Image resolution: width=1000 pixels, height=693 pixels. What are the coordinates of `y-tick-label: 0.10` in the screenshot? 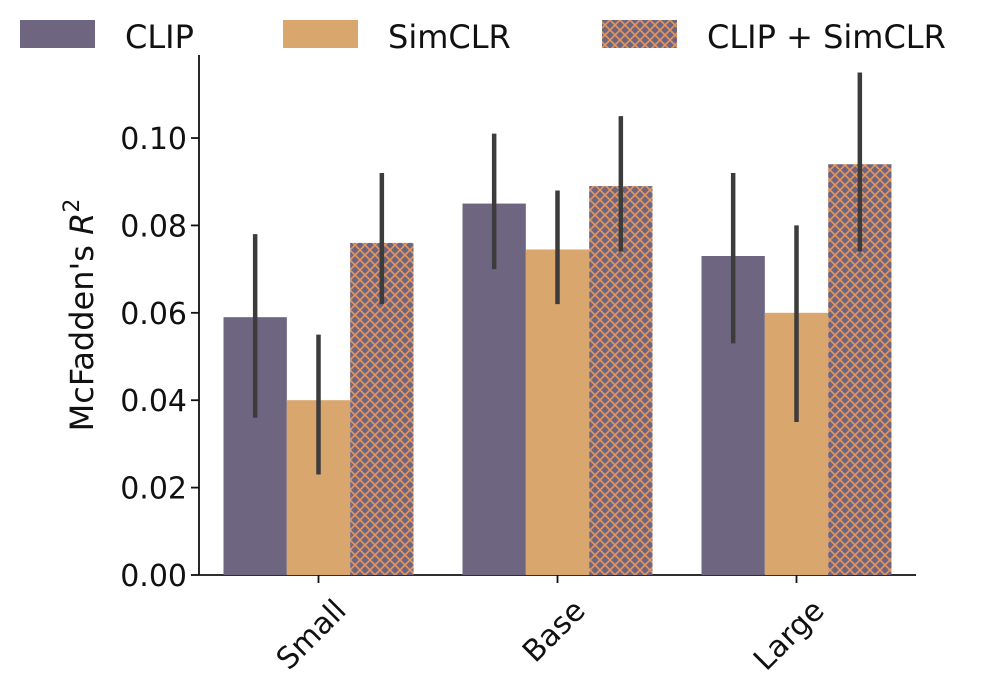 It's located at (153, 139).